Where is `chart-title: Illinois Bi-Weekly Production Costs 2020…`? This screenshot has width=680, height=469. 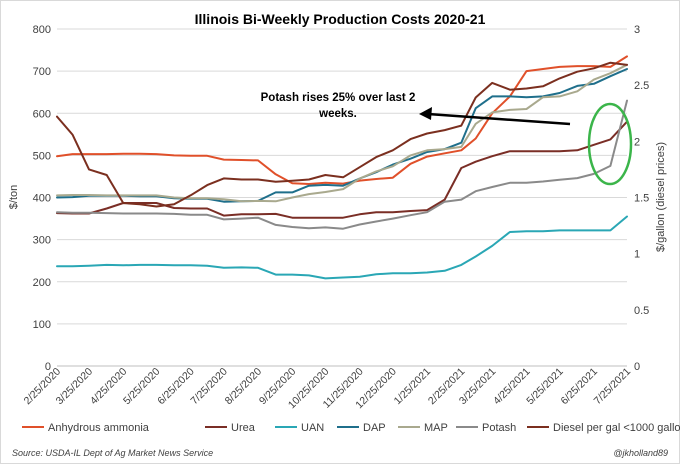
chart-title: Illinois Bi-Weekly Production Costs 2020… is located at coordinates (340, 19).